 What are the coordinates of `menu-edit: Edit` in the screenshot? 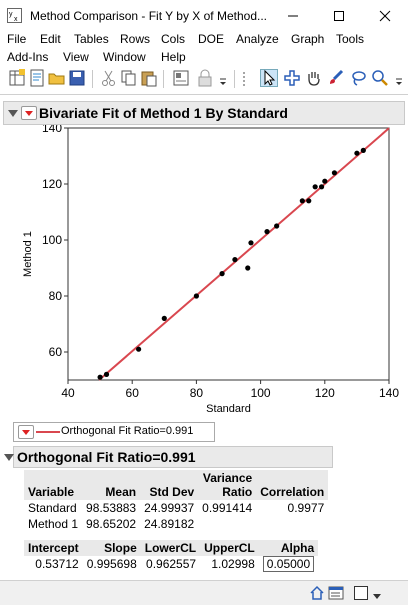 It's located at (50, 39).